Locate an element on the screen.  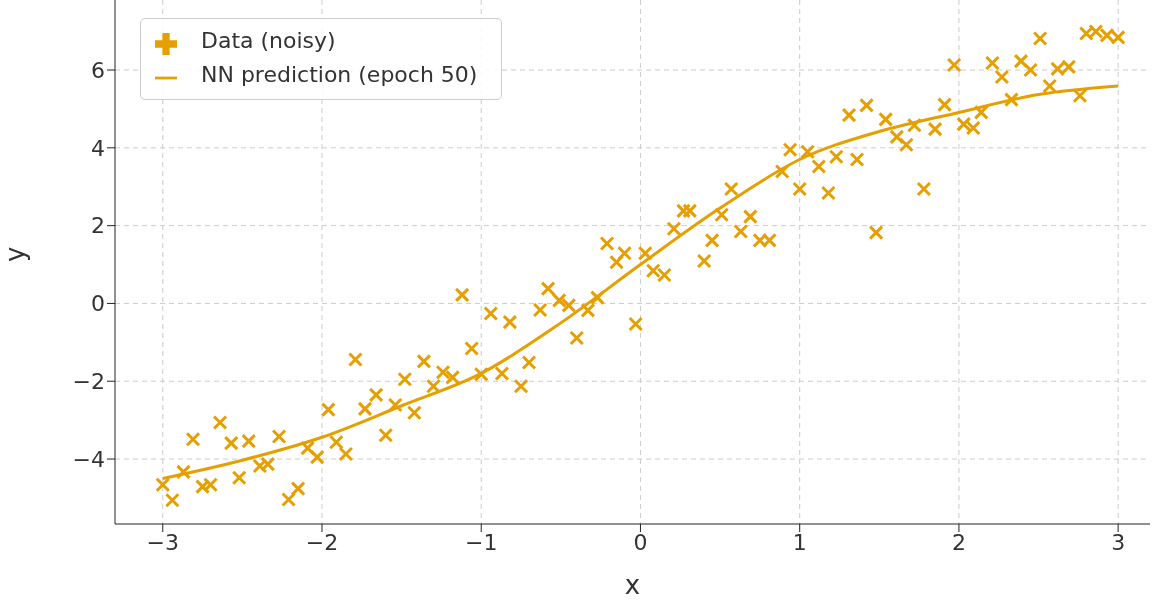
x-tick-label: 1 is located at coordinates (799, 542).